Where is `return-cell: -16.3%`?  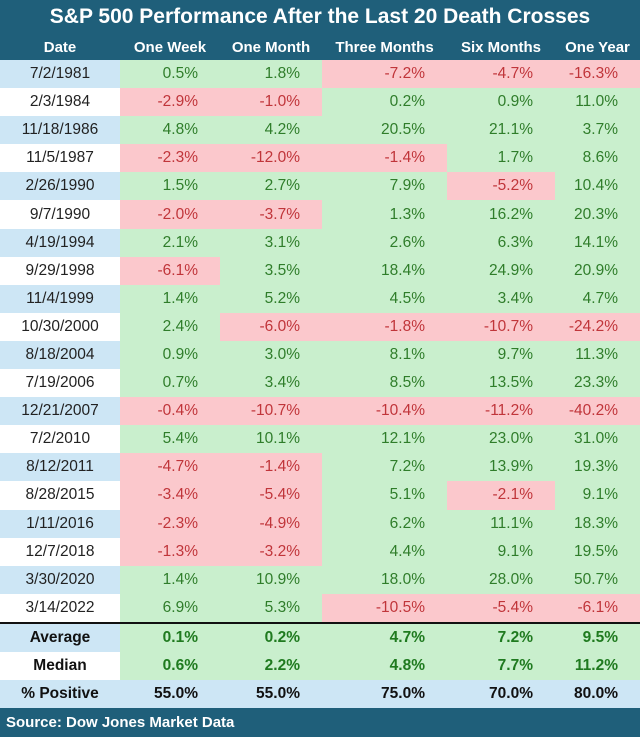
return-cell: -16.3% is located at coordinates (597, 74).